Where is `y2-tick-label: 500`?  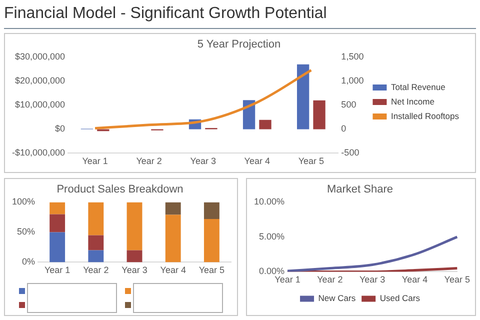 y2-tick-label: 500 is located at coordinates (348, 105).